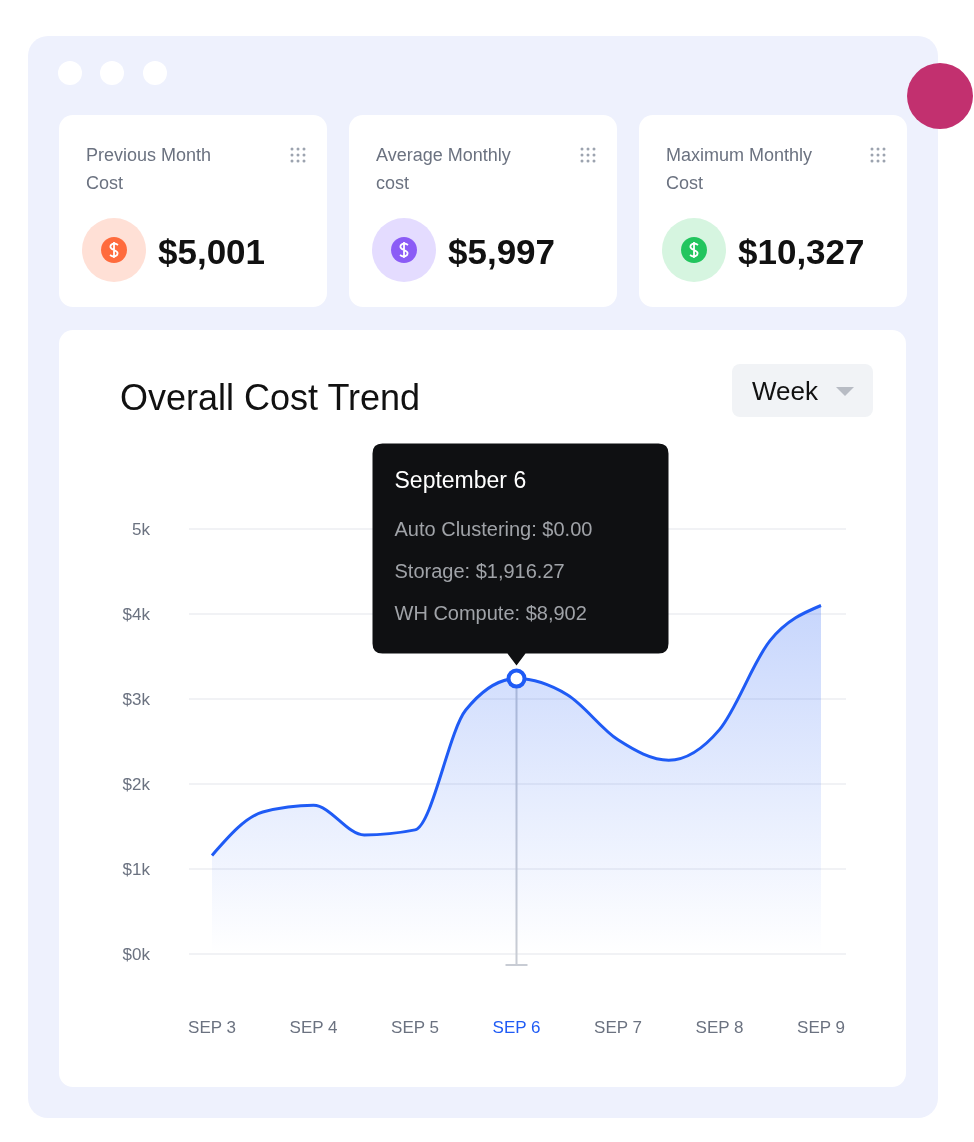 The width and height of the screenshot is (974, 1142). Describe the element at coordinates (785, 391) in the screenshot. I see `text: Week` at that location.